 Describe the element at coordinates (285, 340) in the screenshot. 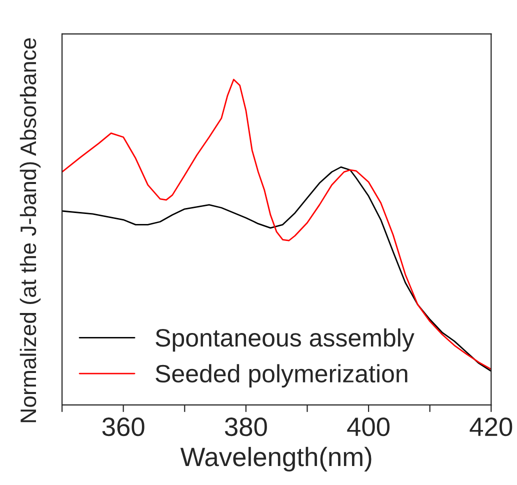

I see `legend-label: Spontaneous assembly` at that location.